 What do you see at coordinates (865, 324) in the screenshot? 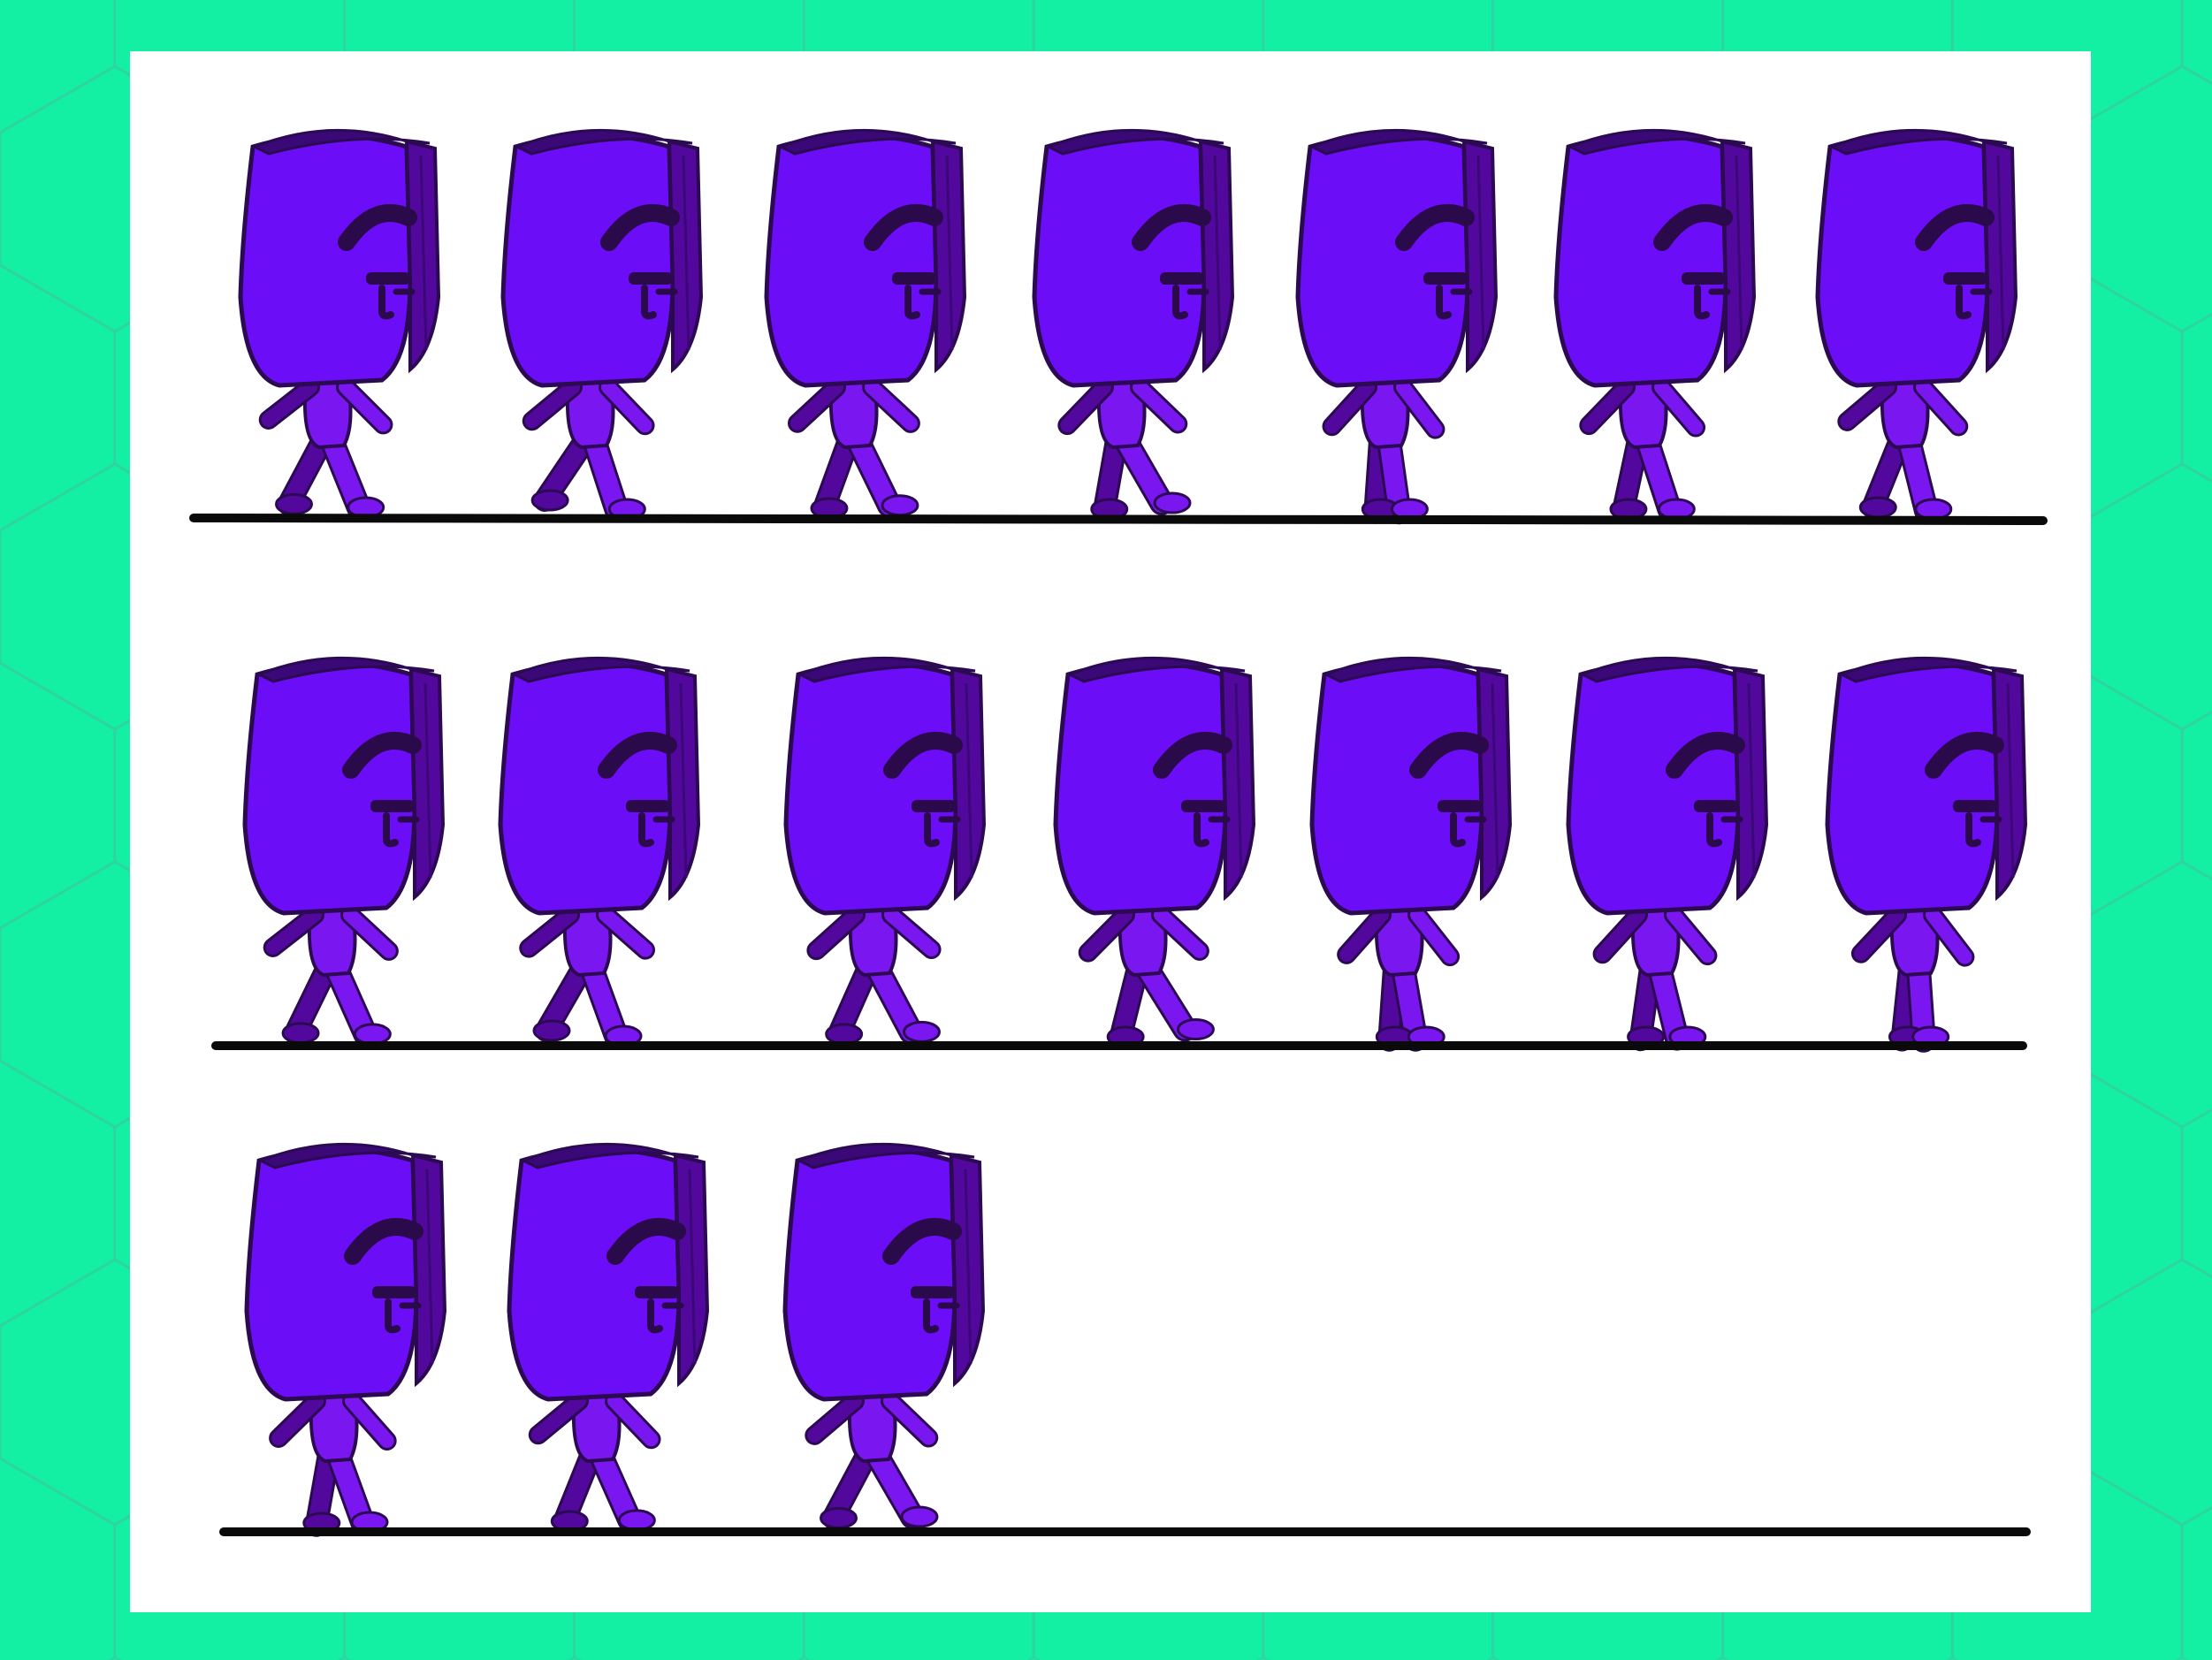
I see `sprite-frame-r1-f3` at bounding box center [865, 324].